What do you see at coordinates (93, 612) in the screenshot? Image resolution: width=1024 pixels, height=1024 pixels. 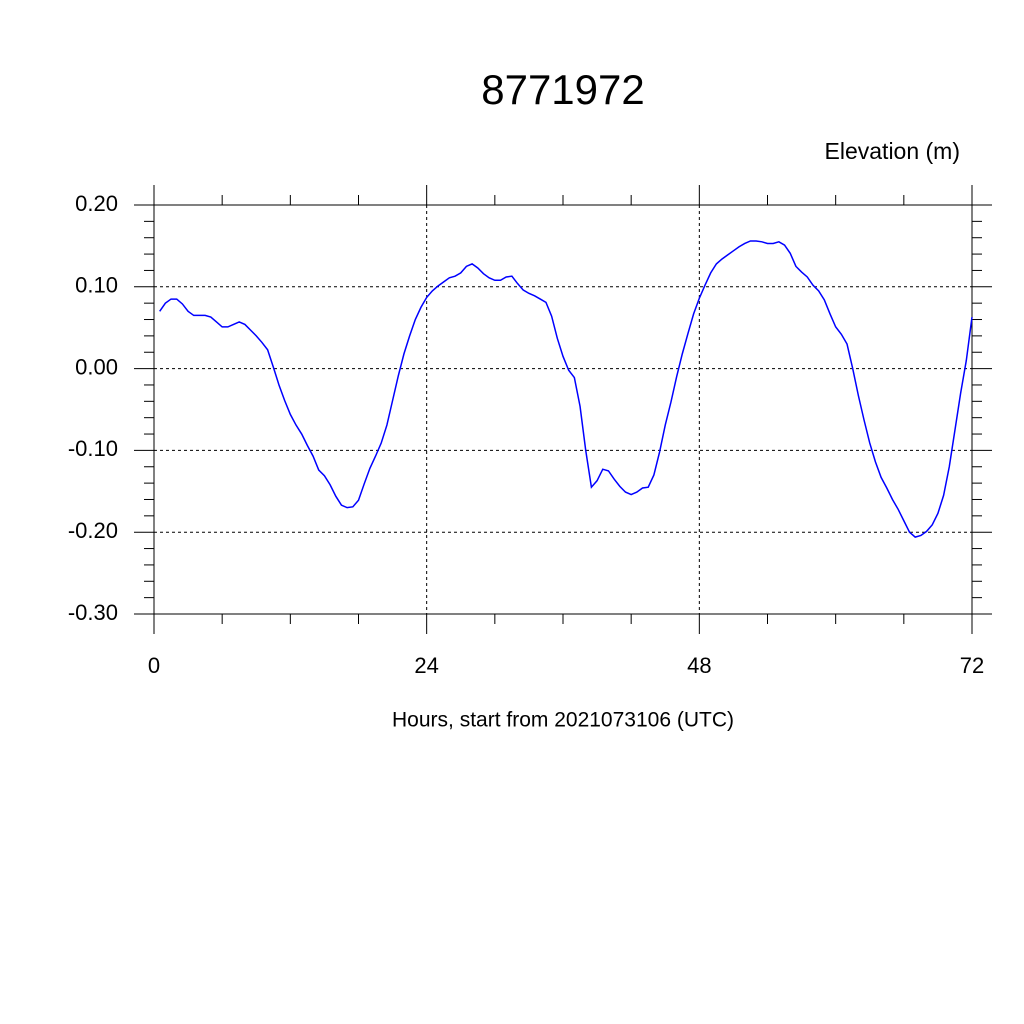 I see `y-tick-label: -0.30` at bounding box center [93, 612].